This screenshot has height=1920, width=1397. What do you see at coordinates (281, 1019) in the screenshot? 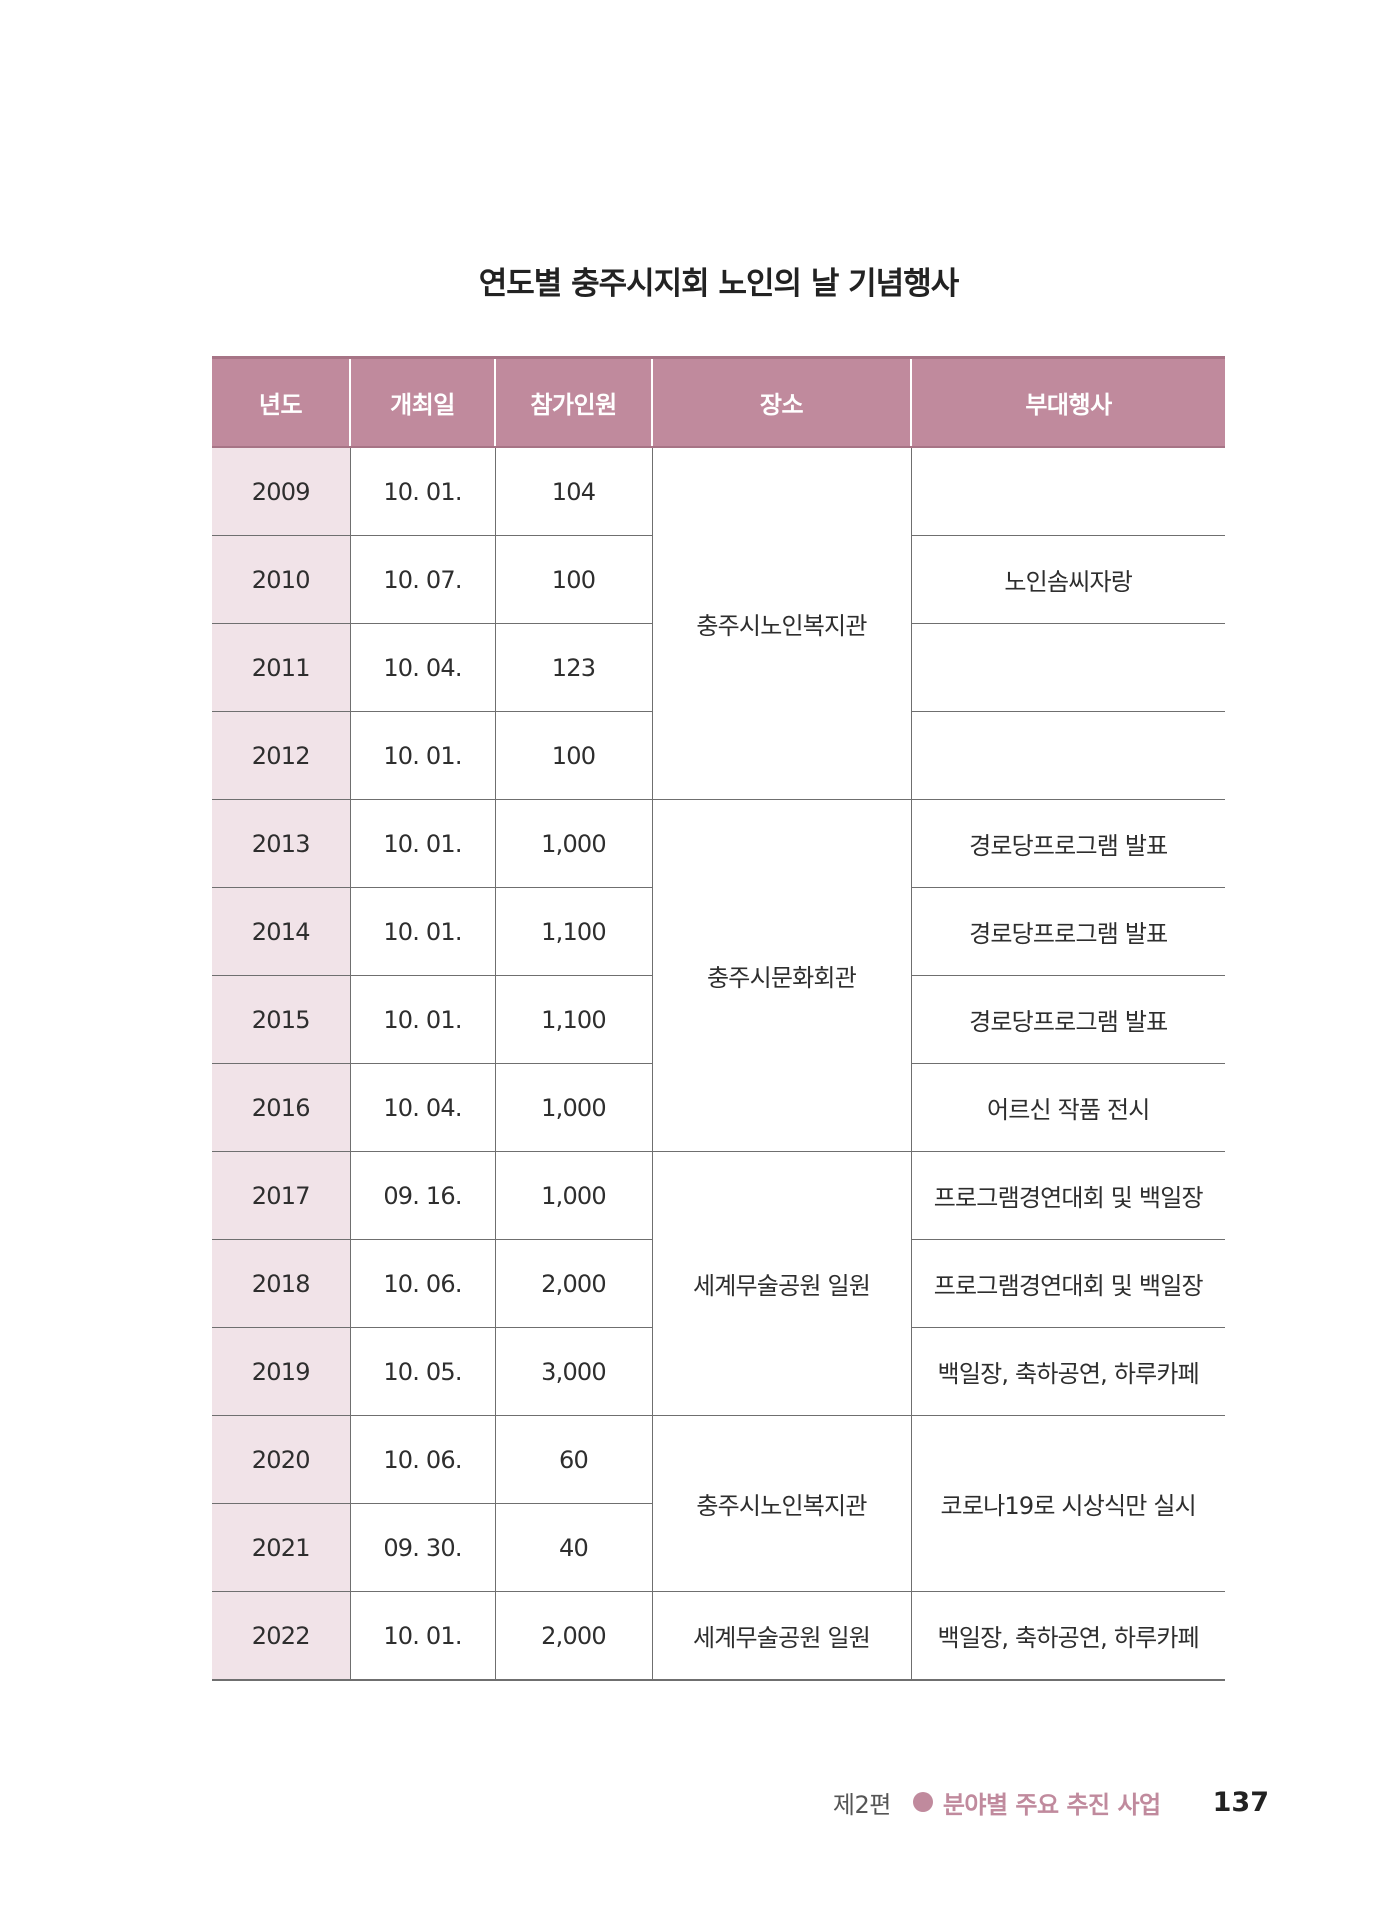
I see `year-cell: 2015` at bounding box center [281, 1019].